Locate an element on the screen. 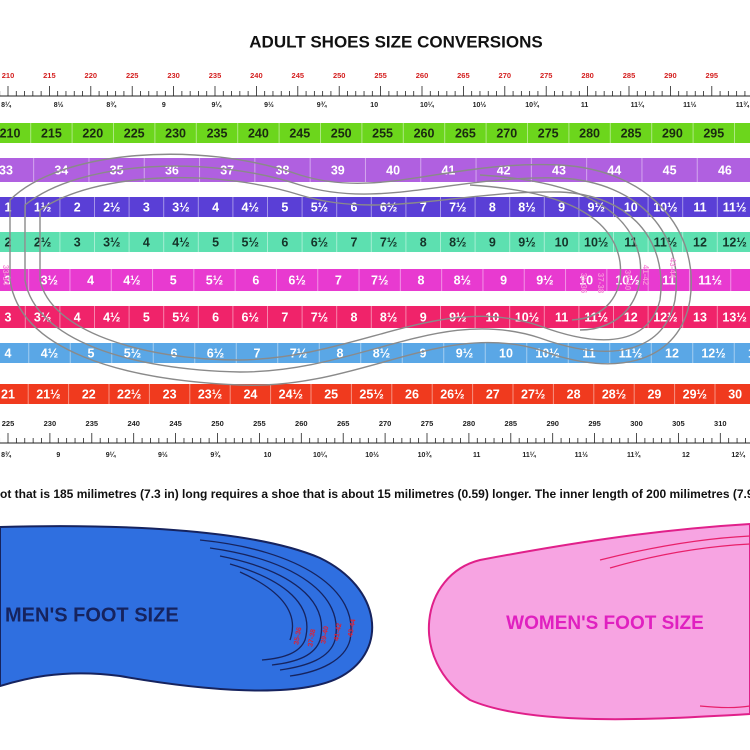 The image size is (750, 750). ruler-mm-label: 270 is located at coordinates (385, 423).